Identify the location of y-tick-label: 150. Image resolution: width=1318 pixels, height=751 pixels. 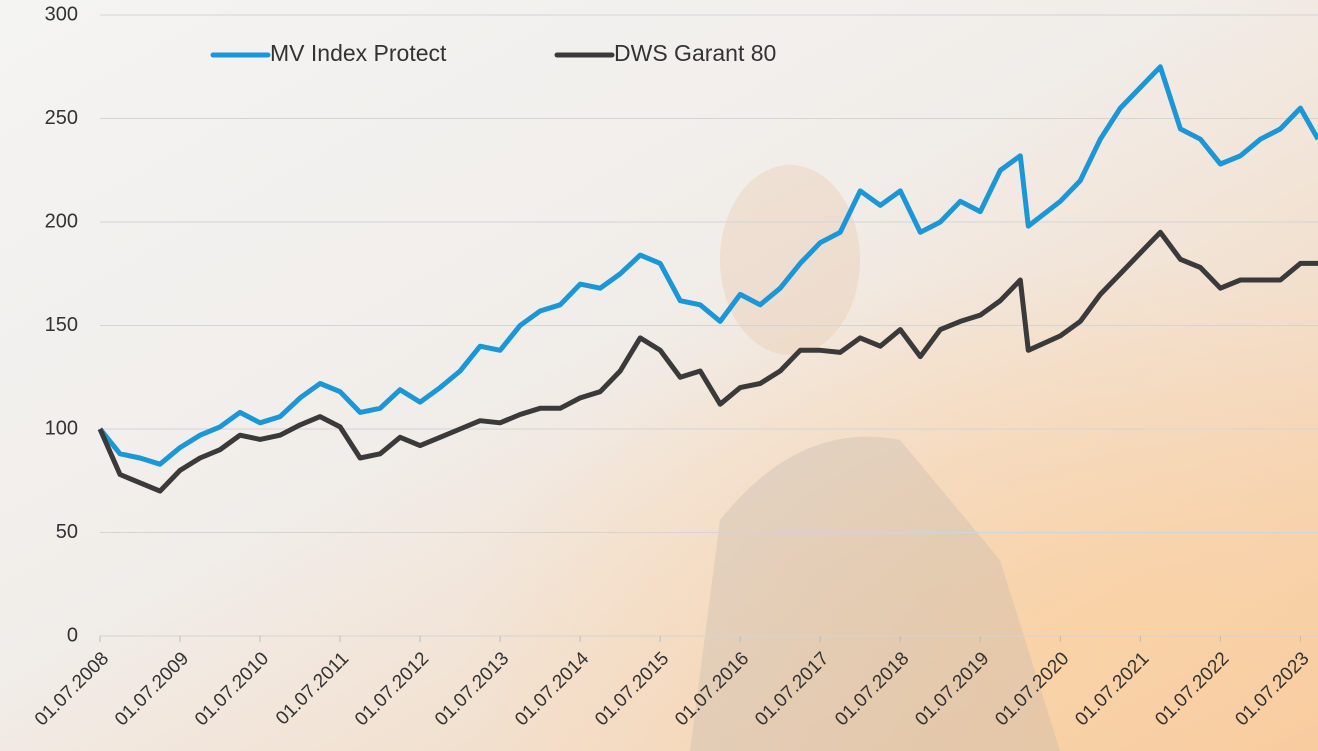
(61, 325).